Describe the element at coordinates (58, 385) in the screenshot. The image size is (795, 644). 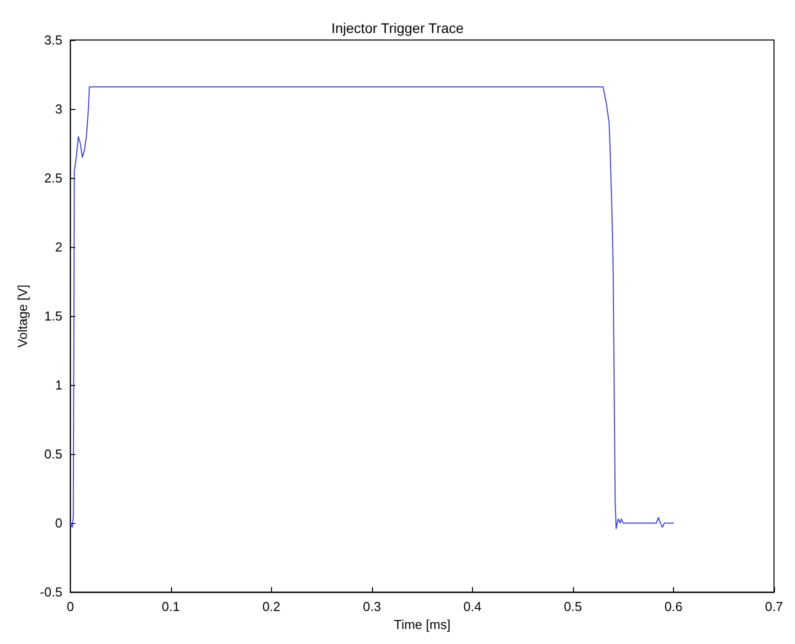
I see `y-tick-label: 1` at that location.